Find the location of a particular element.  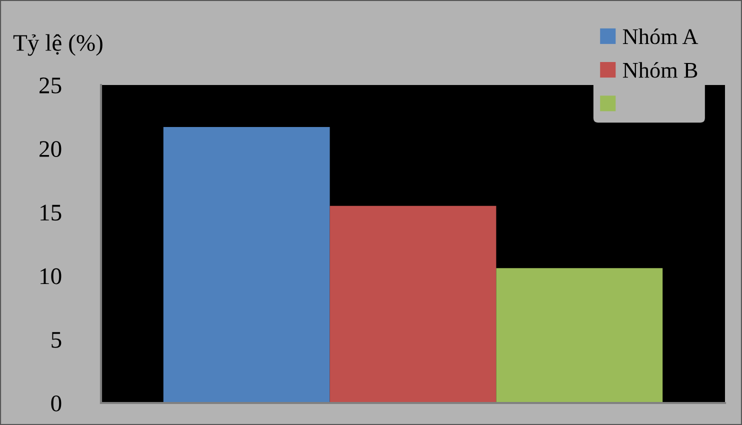

y-tick-label: 15 is located at coordinates (51, 212).